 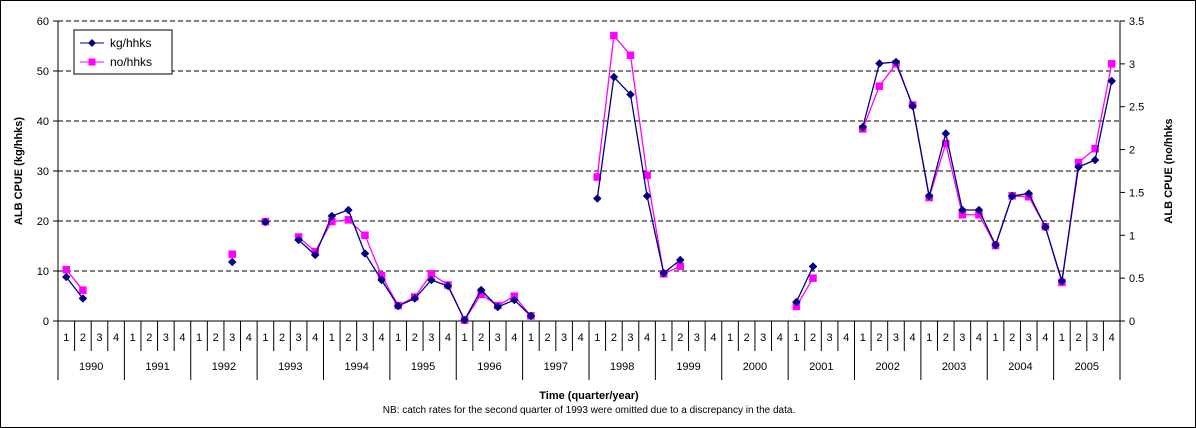 What do you see at coordinates (43, 222) in the screenshot?
I see `y-left-tick-label: 20` at bounding box center [43, 222].